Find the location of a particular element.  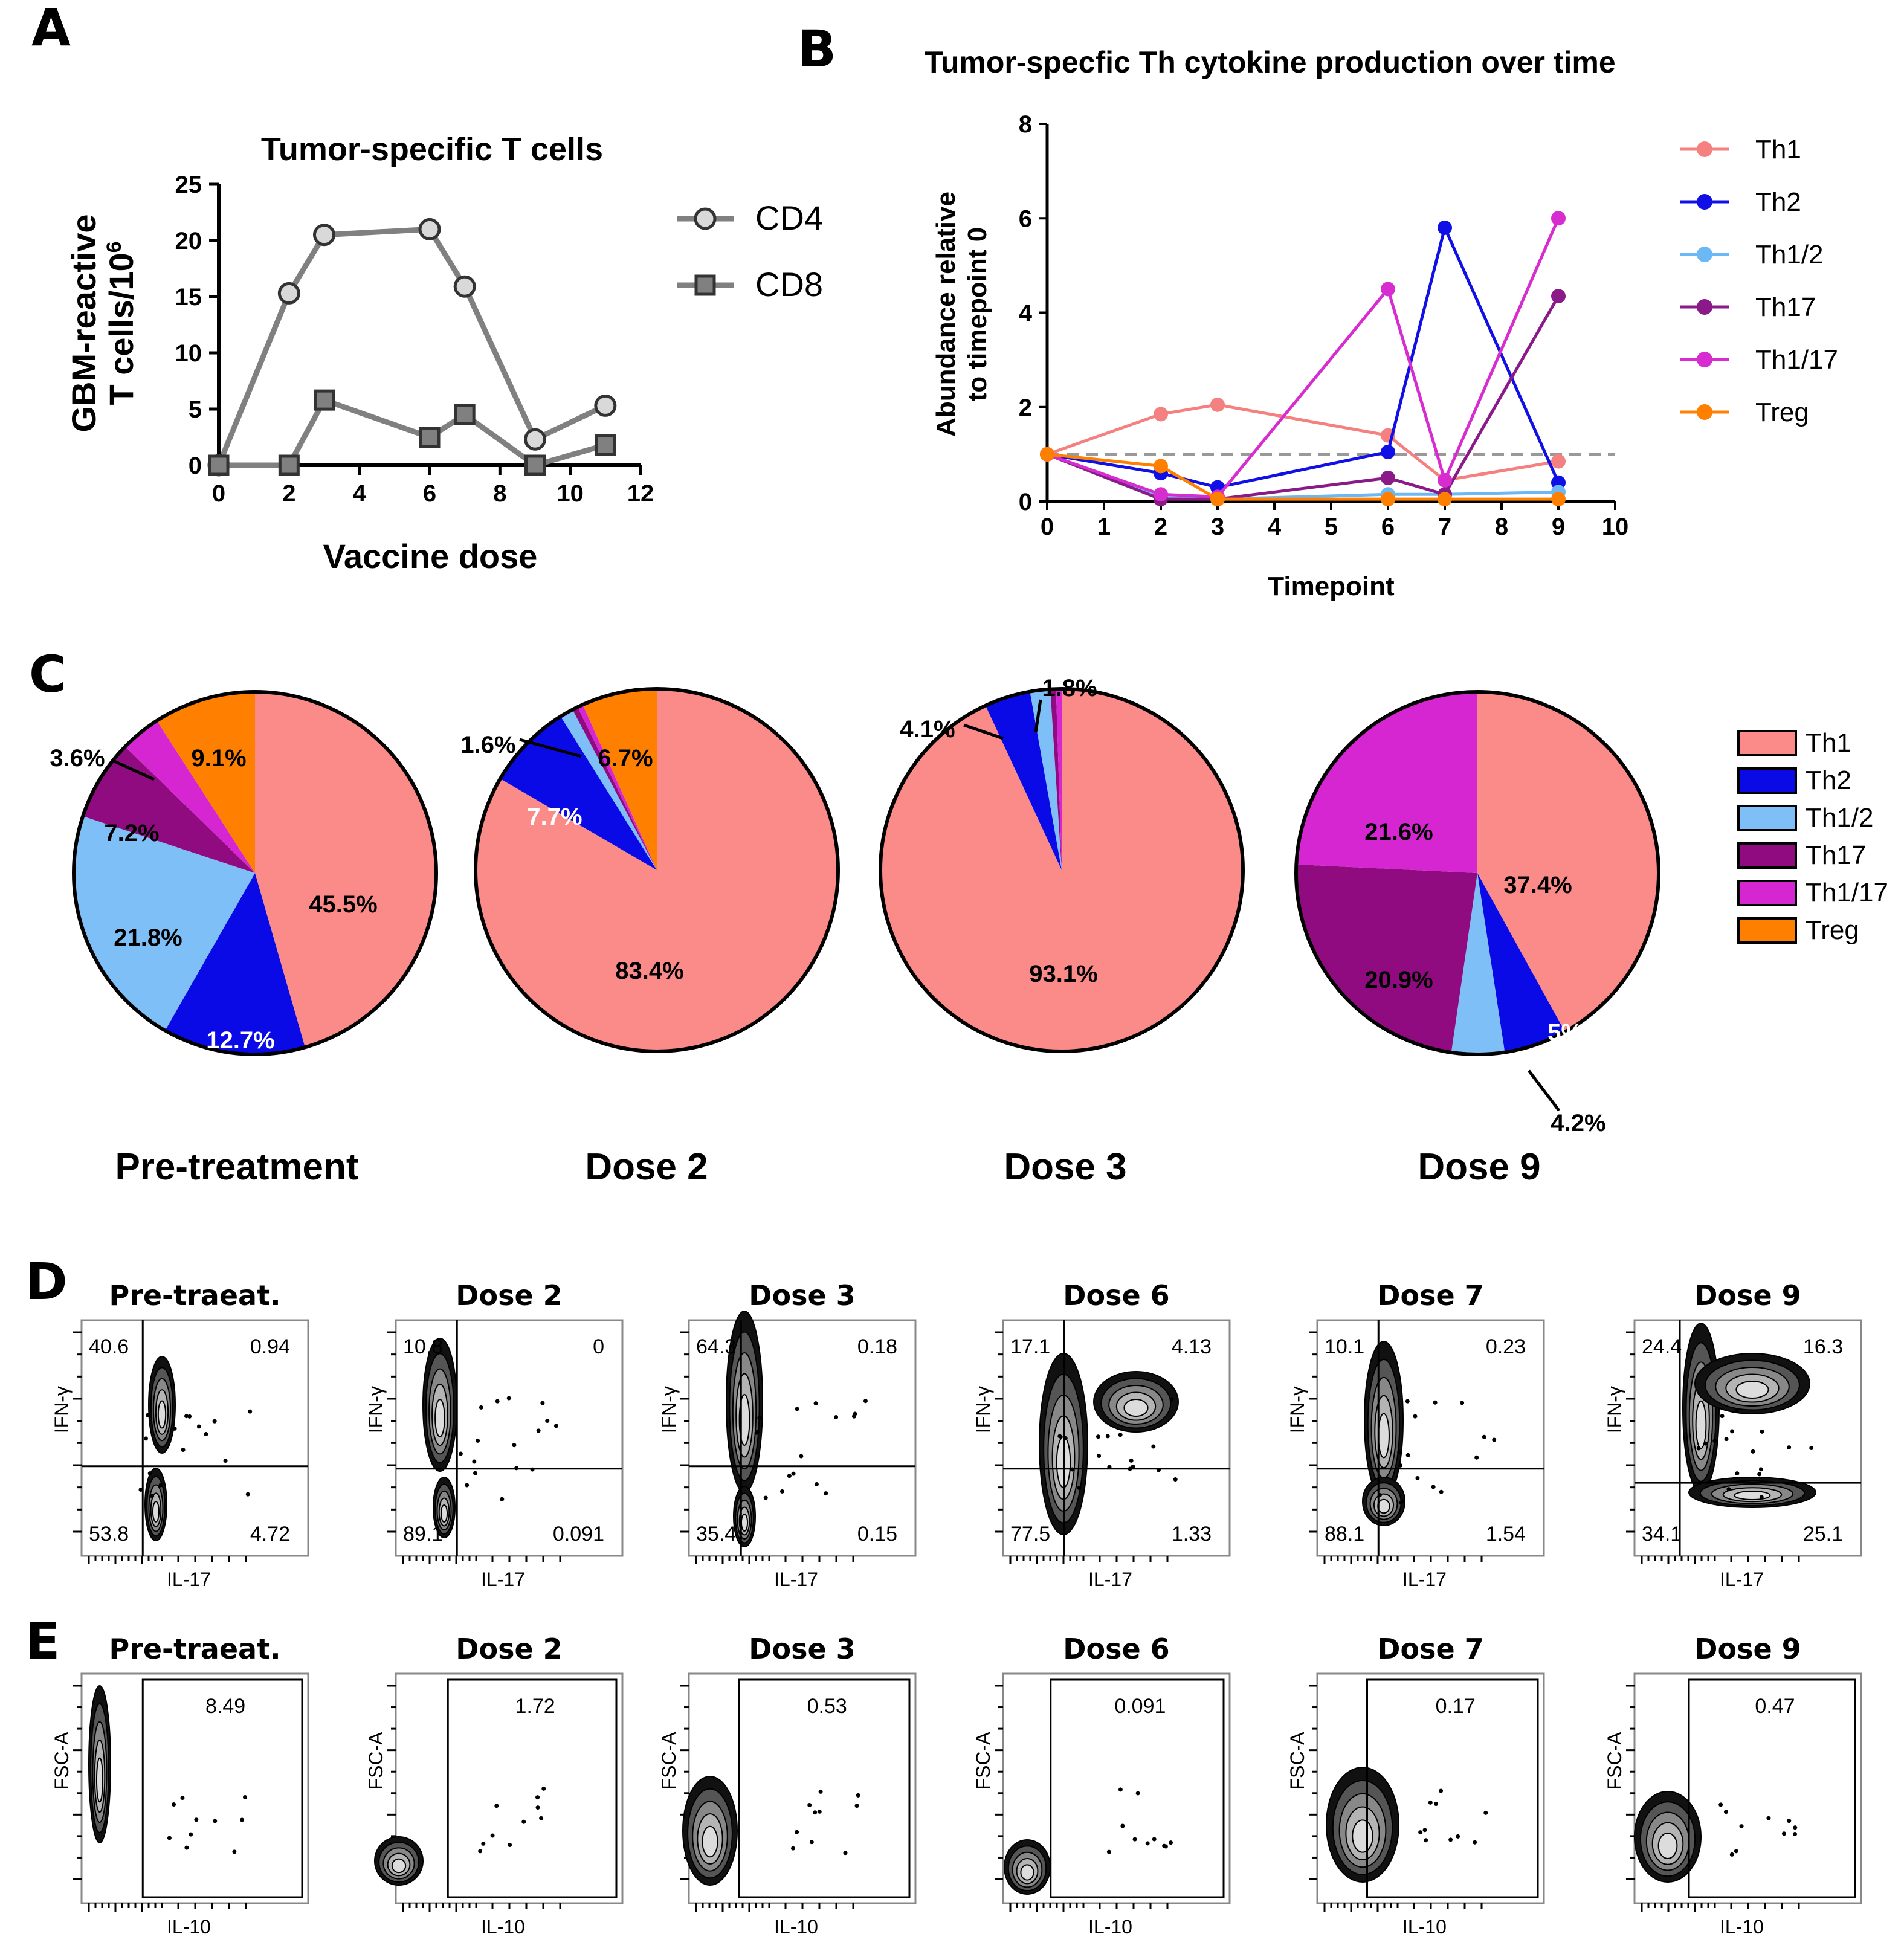

legend-marker-treg is located at coordinates (1704, 412).